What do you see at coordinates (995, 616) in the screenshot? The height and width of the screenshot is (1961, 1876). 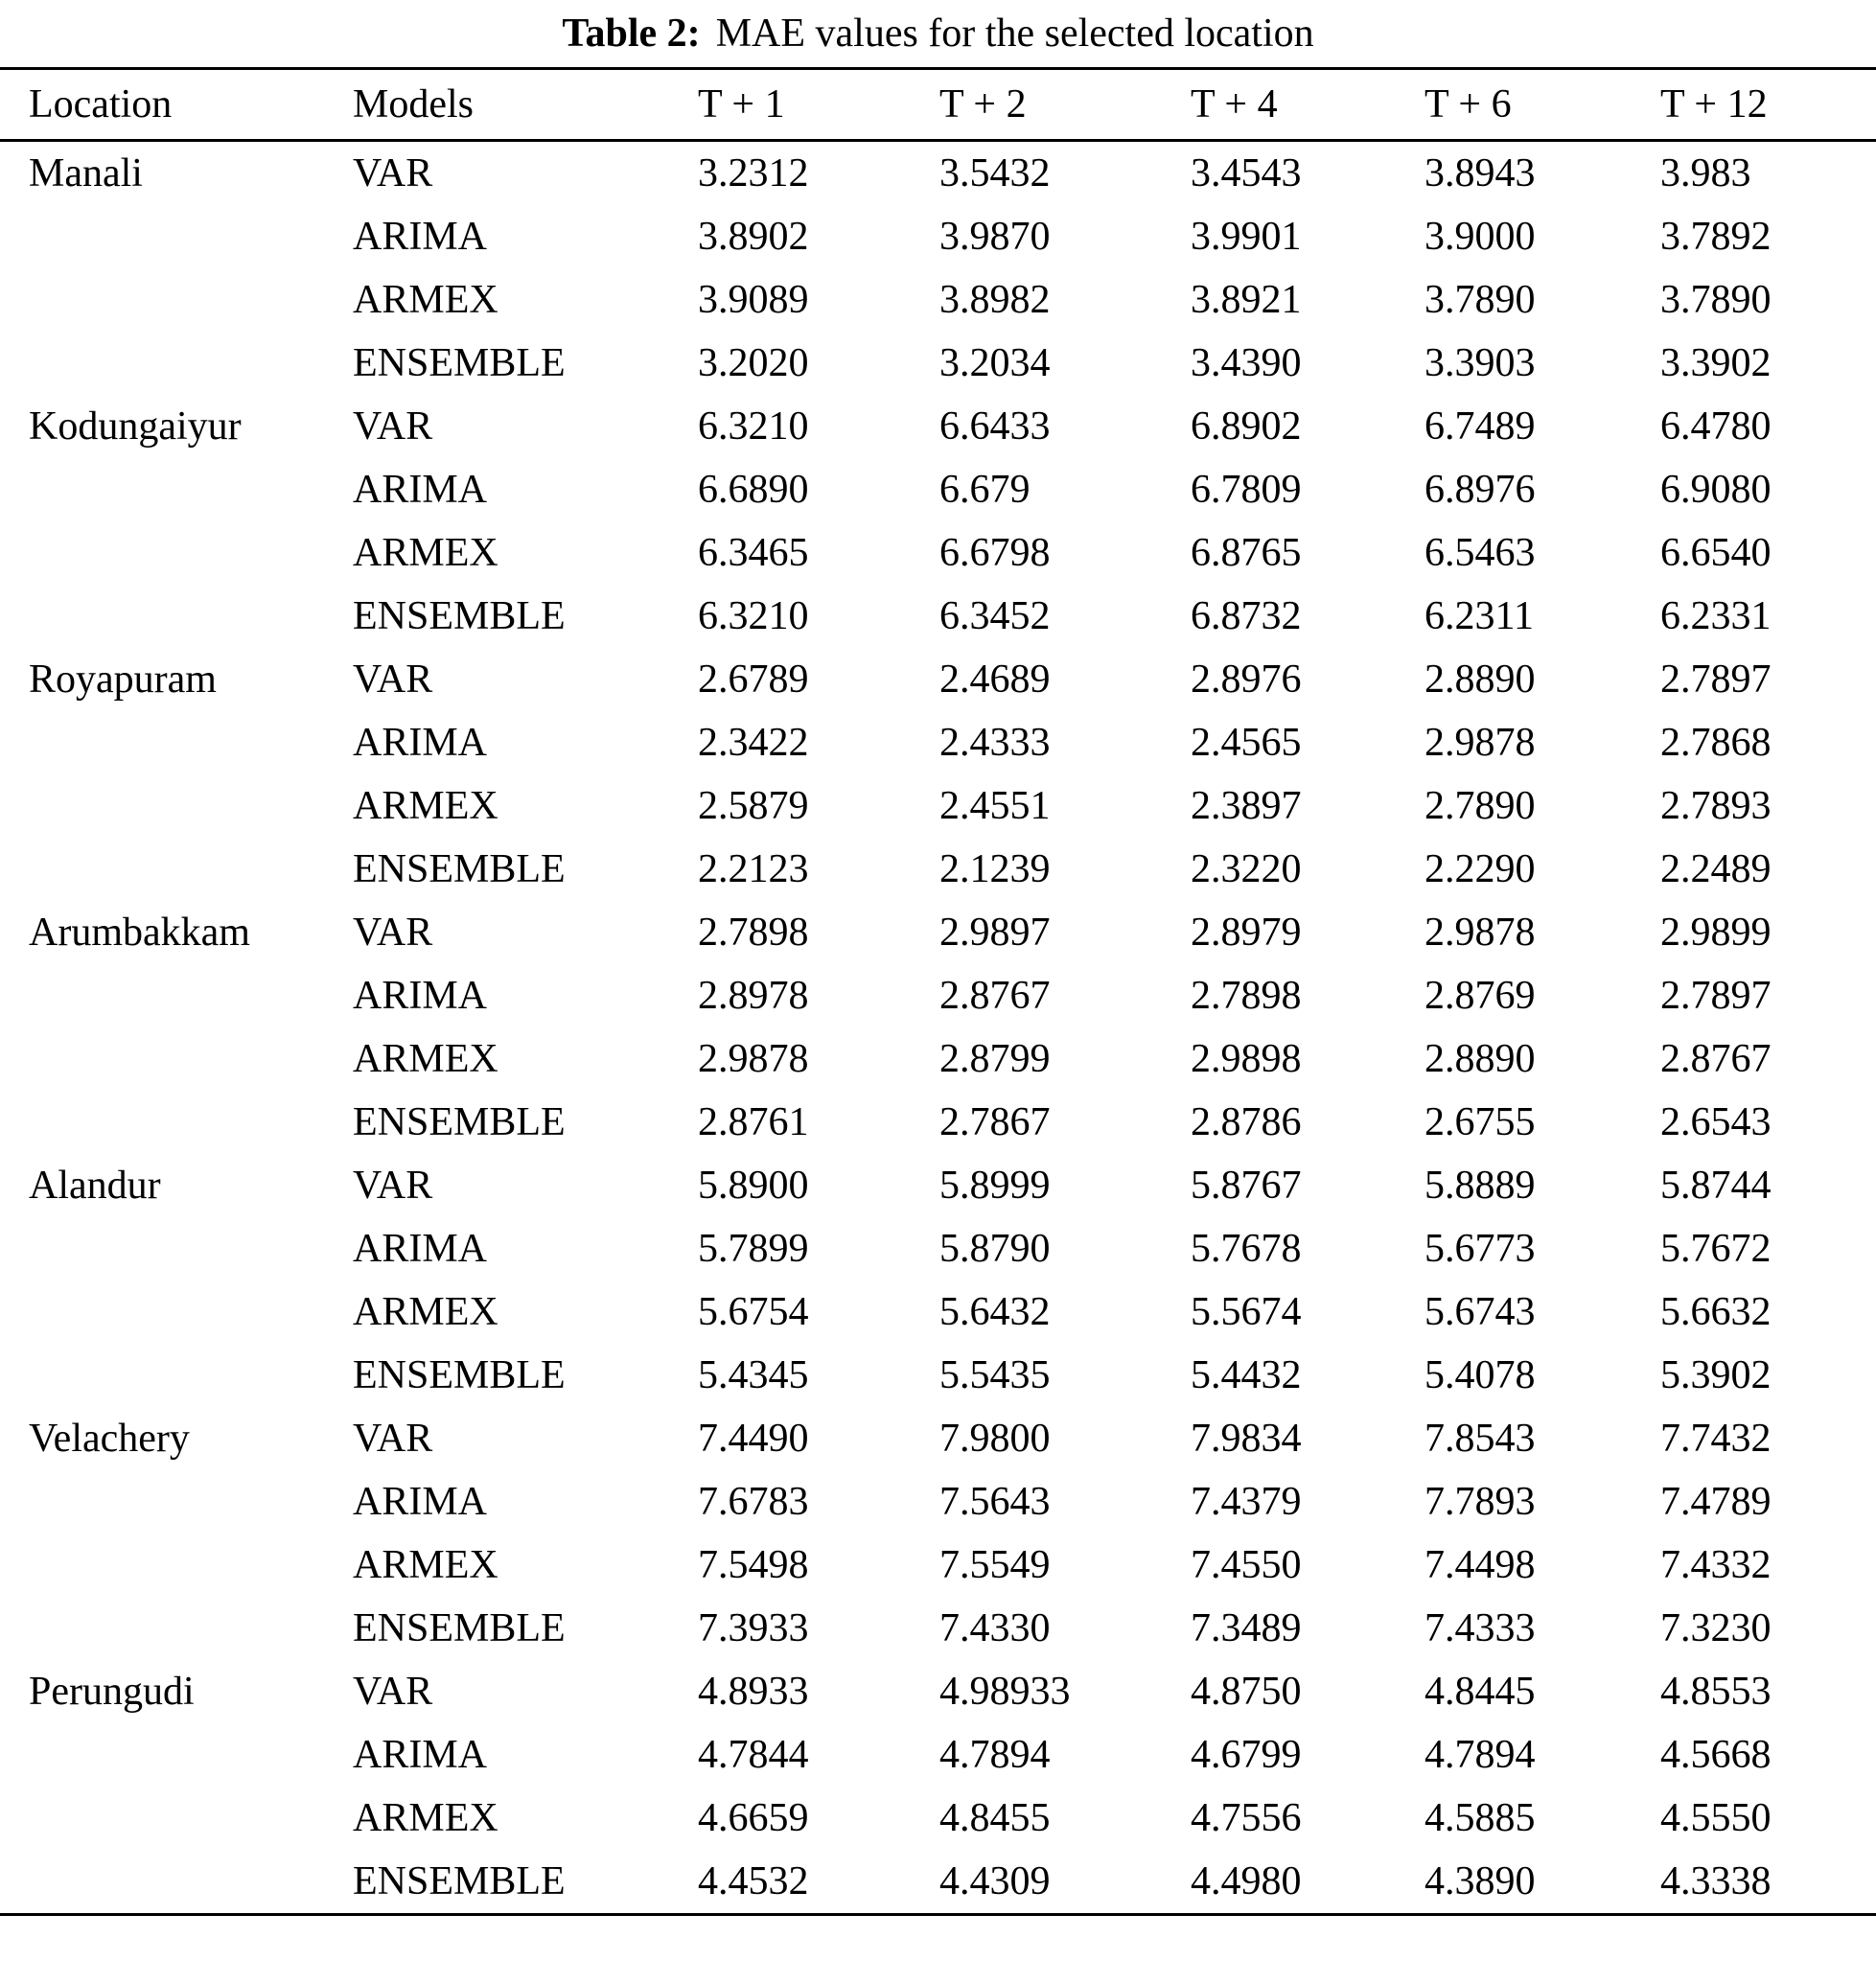 I see `value-cell: 6.3452` at bounding box center [995, 616].